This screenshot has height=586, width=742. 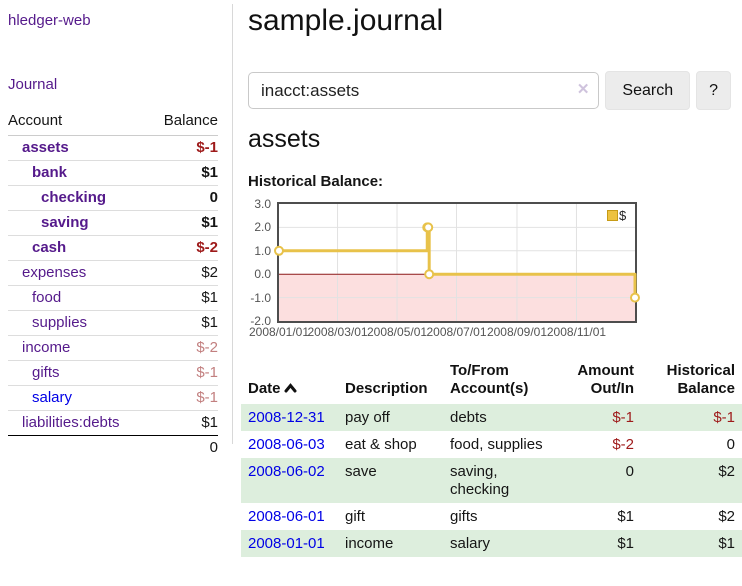 What do you see at coordinates (113, 298) in the screenshot?
I see `account-row: food $1` at bounding box center [113, 298].